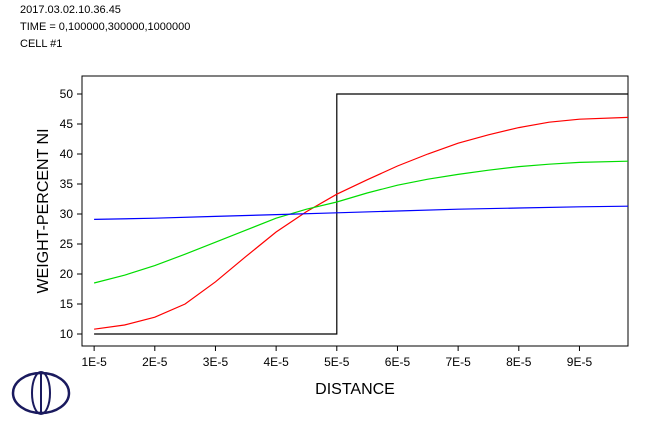 This screenshot has height=421, width=655. What do you see at coordinates (355, 389) in the screenshot?
I see `x-axis-title: DISTANCE` at bounding box center [355, 389].